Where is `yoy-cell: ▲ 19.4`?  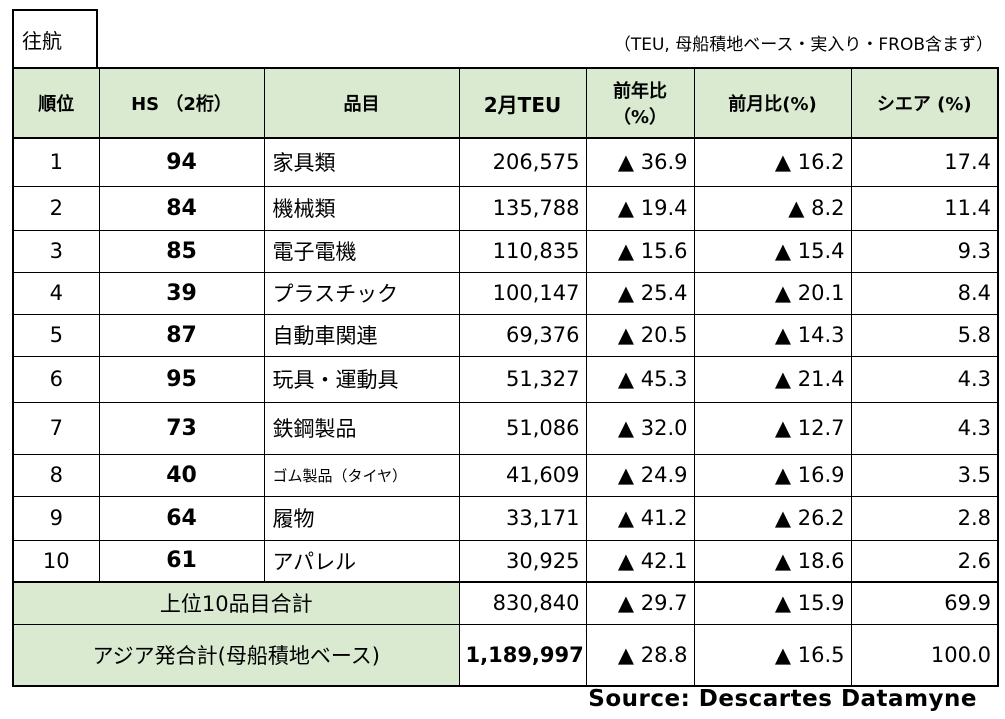 yoy-cell: ▲ 19.4 is located at coordinates (640, 208).